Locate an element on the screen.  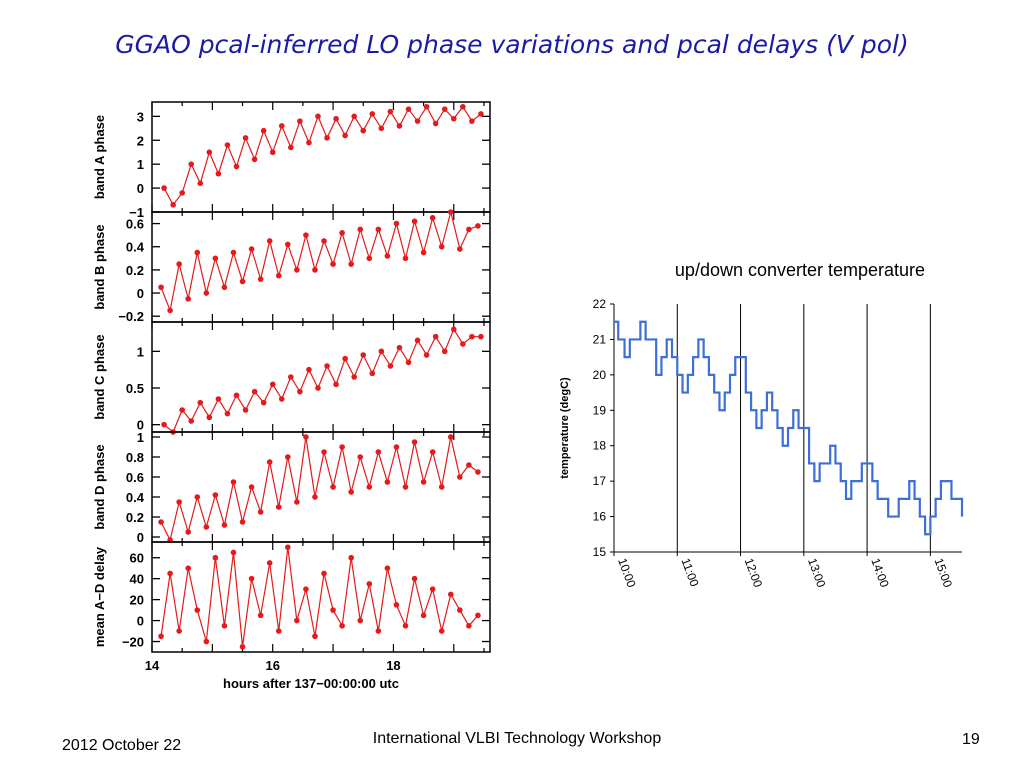
panel-2: 0 0.5 1 band C phase is located at coordinates (291, 378).